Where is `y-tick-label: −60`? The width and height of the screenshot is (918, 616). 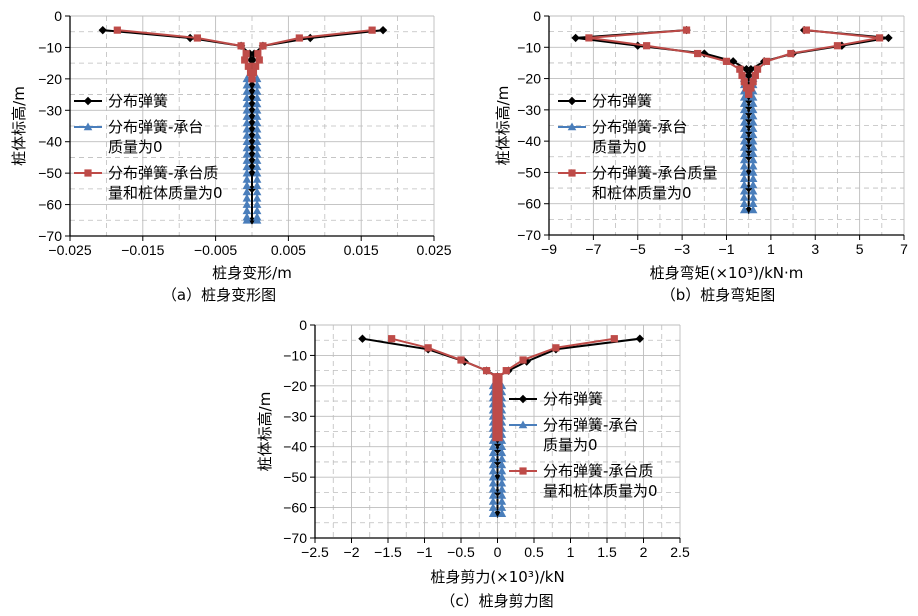
y-tick-label: −60 is located at coordinates (529, 204).